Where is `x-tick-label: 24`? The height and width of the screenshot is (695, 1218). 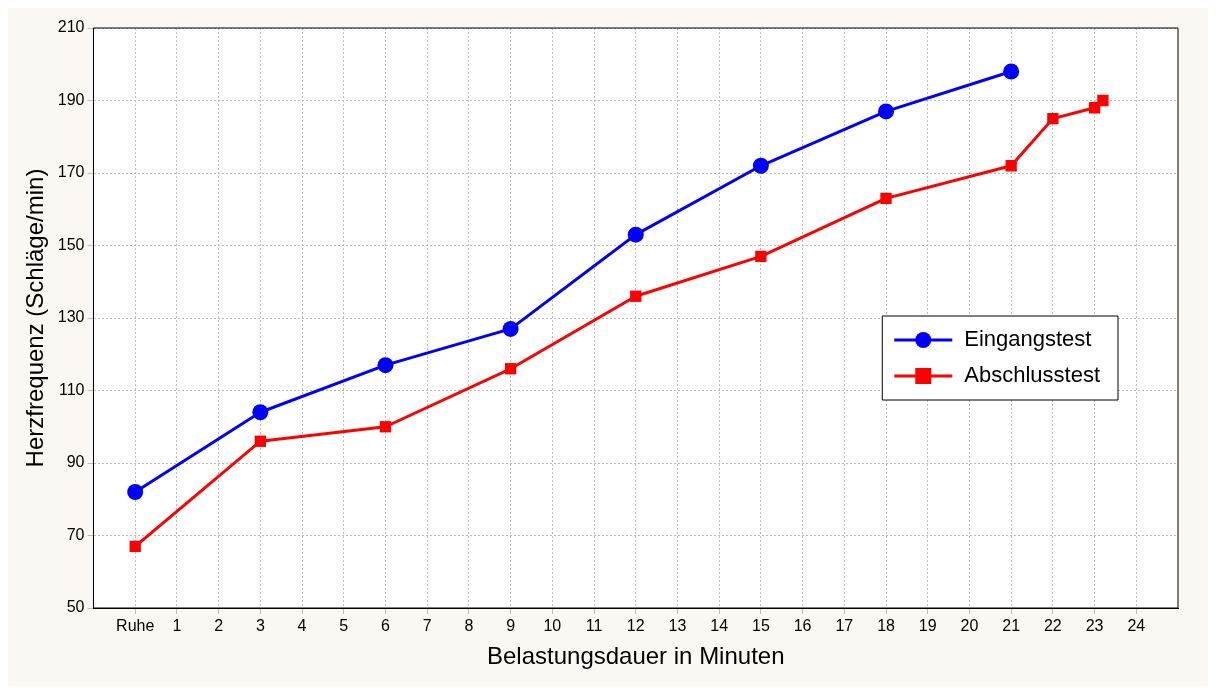 x-tick-label: 24 is located at coordinates (1136, 626).